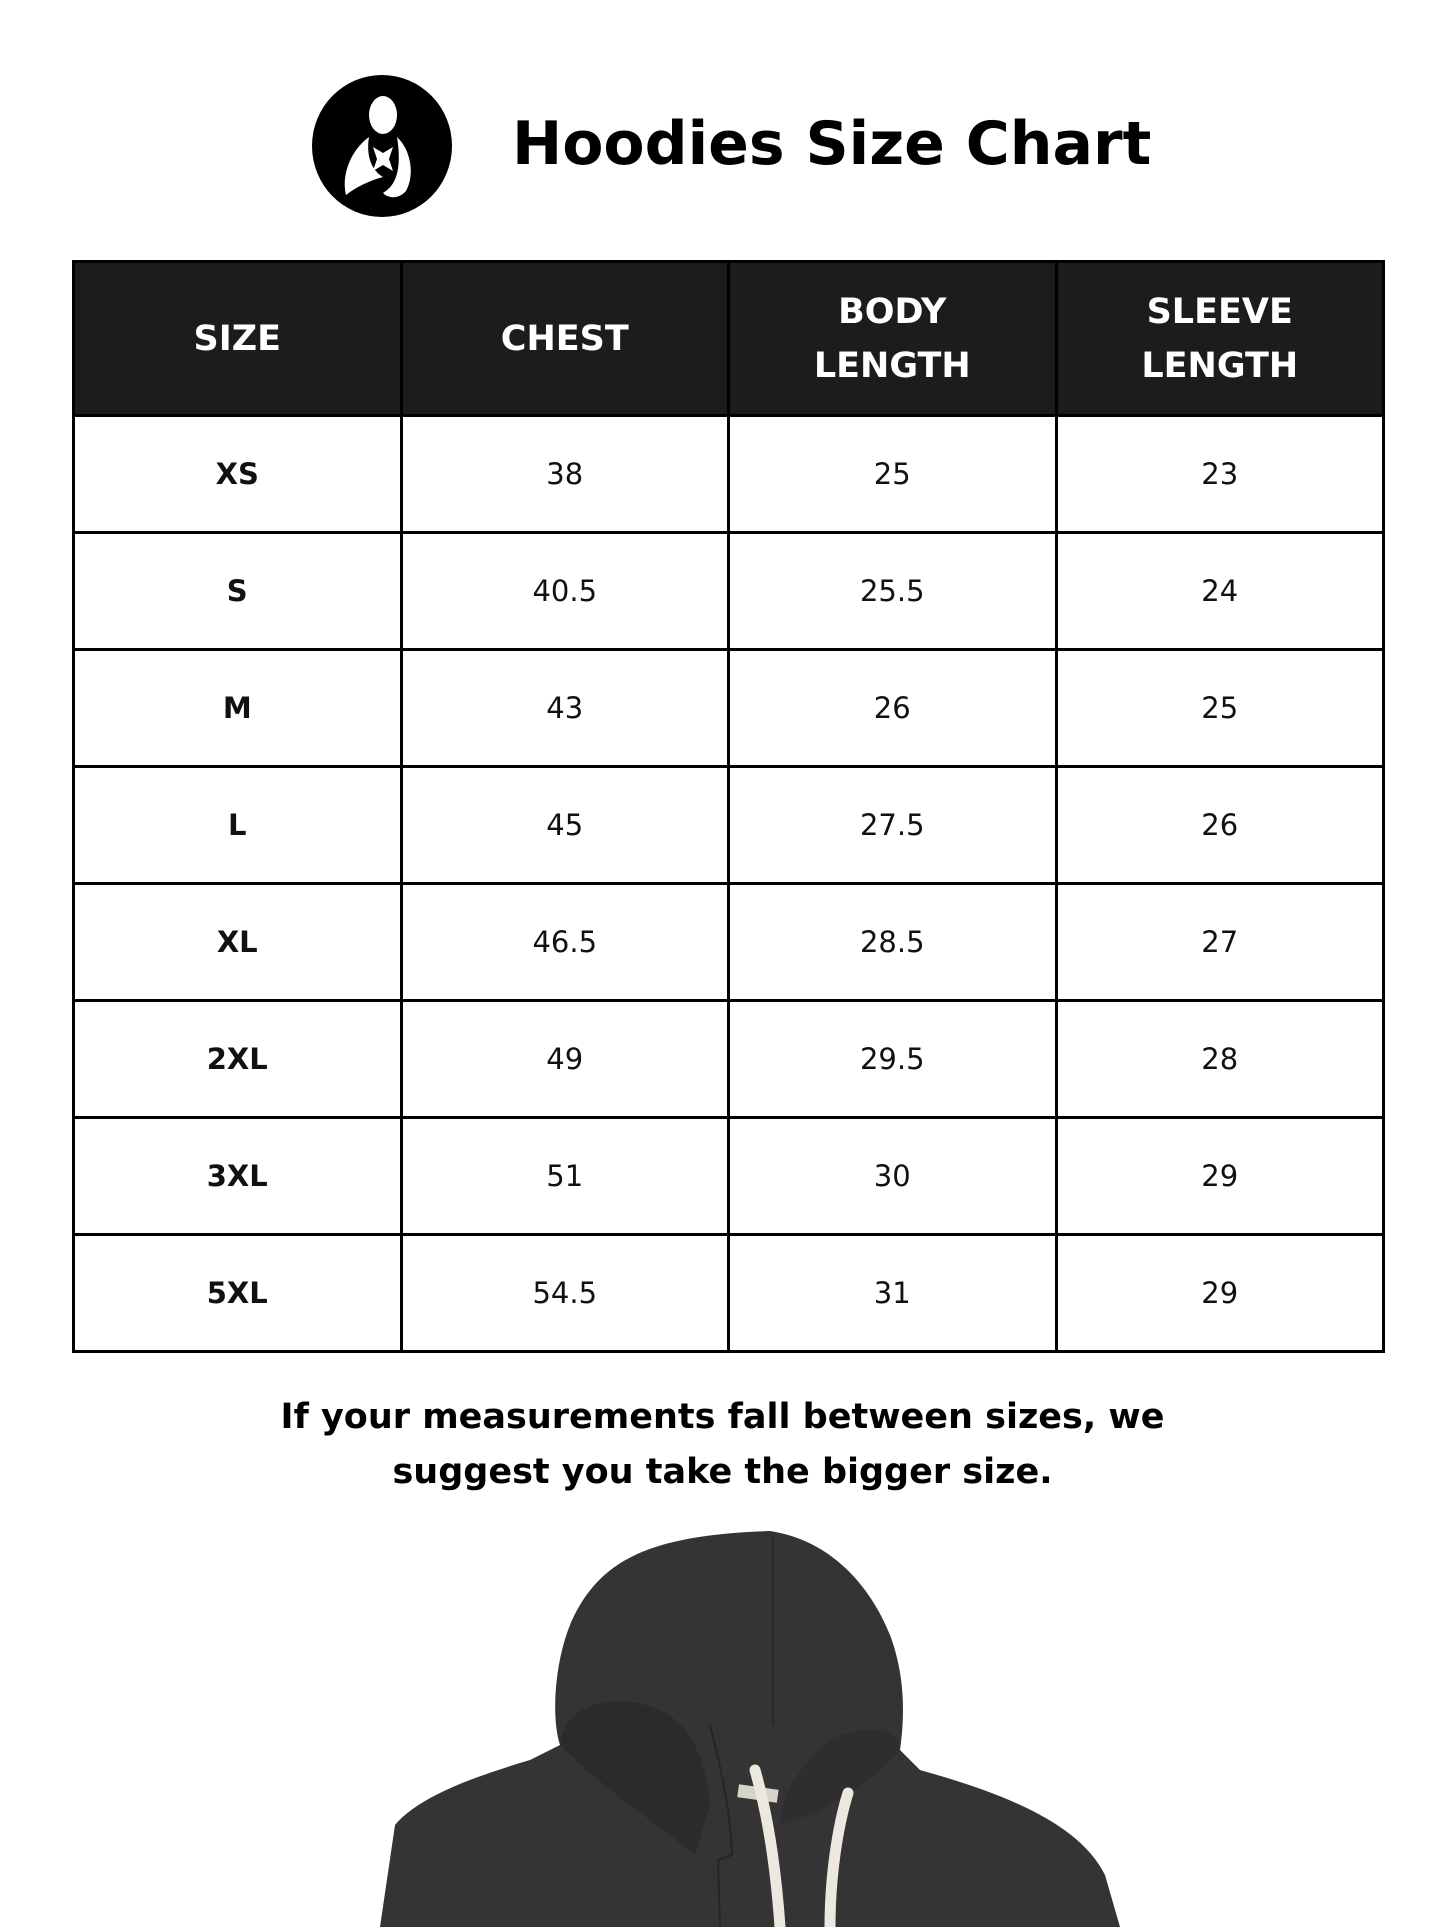  I want to click on table-row: 5XL 54.5 31 29, so click(728, 1293).